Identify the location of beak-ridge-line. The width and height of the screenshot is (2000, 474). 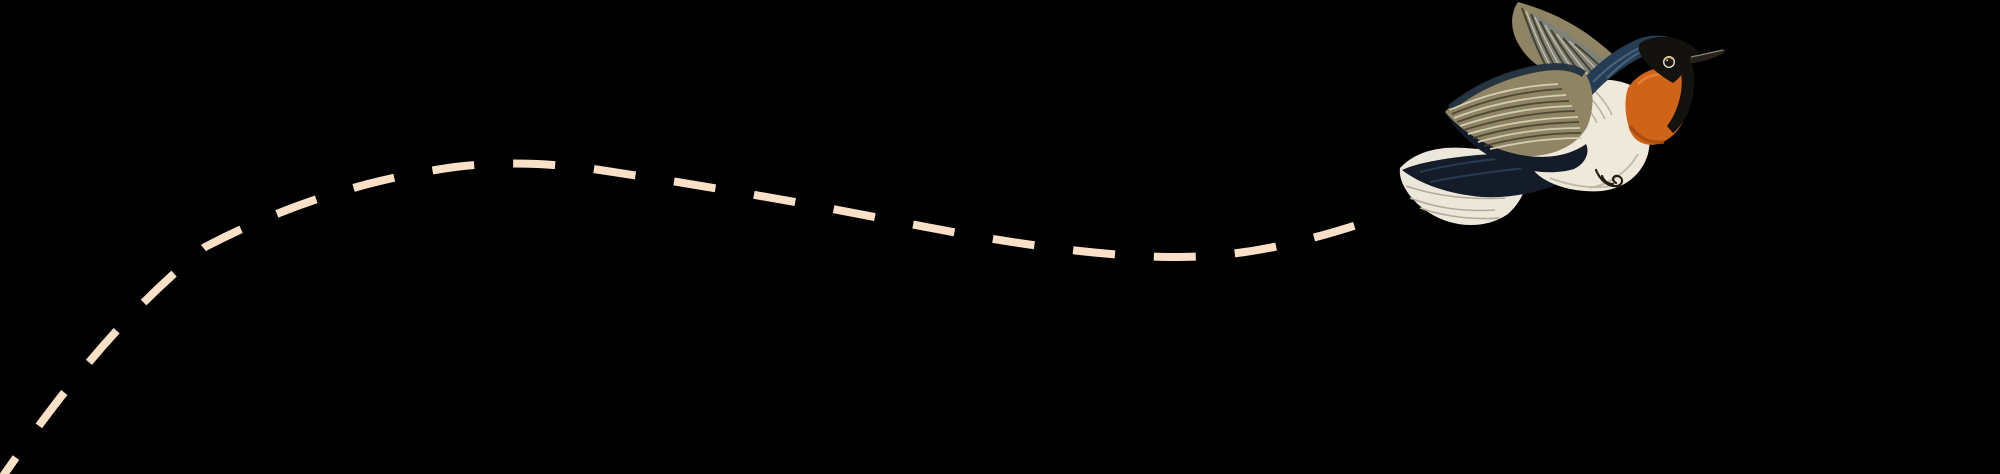
(1707, 53).